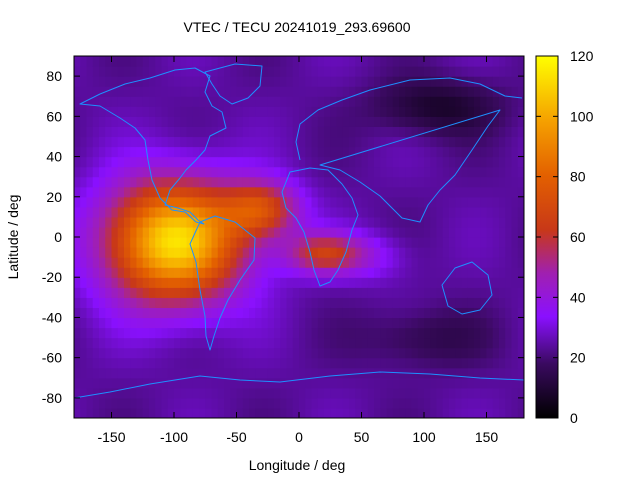 Image resolution: width=640 pixels, height=480 pixels. What do you see at coordinates (578, 237) in the screenshot?
I see `colorbar-tick-label: 60` at bounding box center [578, 237].